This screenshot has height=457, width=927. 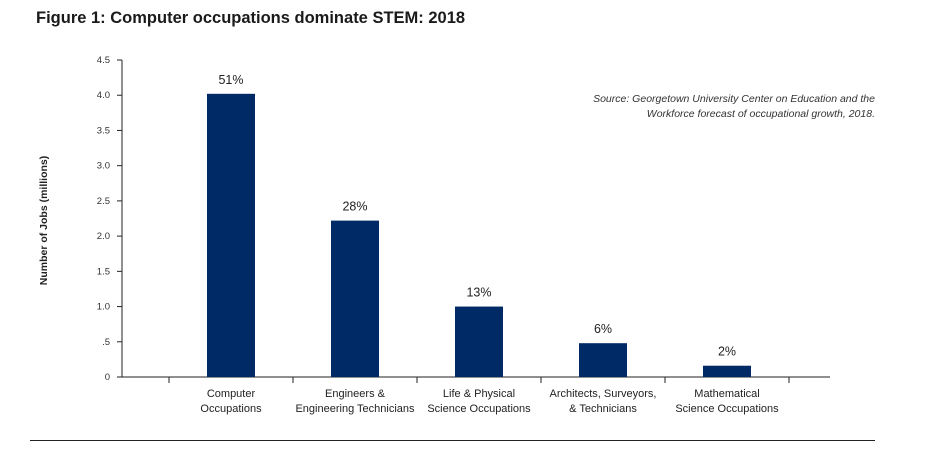 What do you see at coordinates (452, 440) in the screenshot?
I see `bottom-divider` at bounding box center [452, 440].